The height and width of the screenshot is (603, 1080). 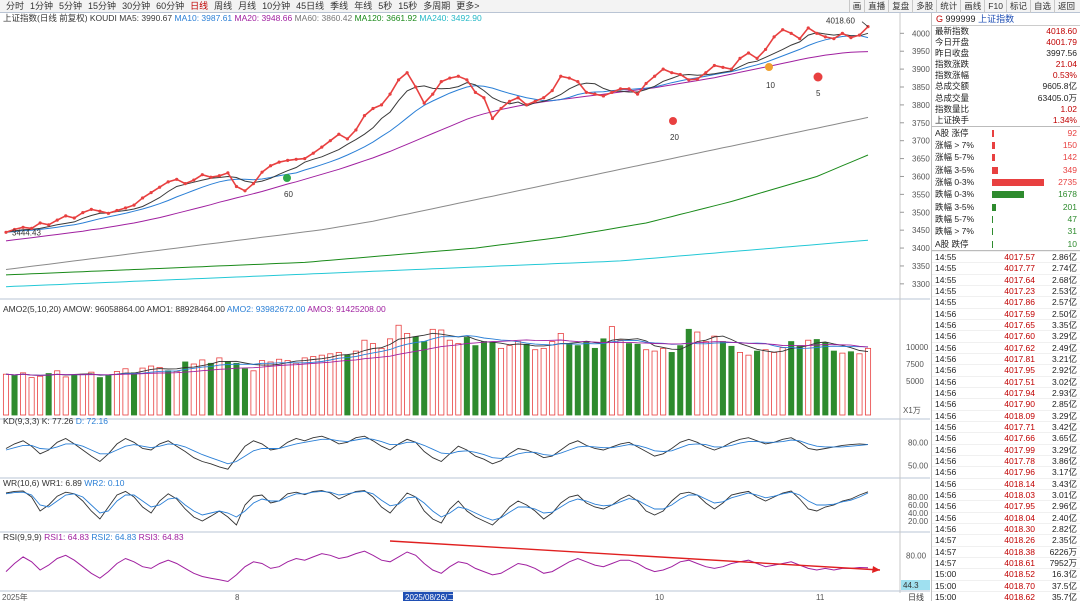 What do you see at coordinates (437, 6) in the screenshot?
I see `period-tab: 多周期` at bounding box center [437, 6].